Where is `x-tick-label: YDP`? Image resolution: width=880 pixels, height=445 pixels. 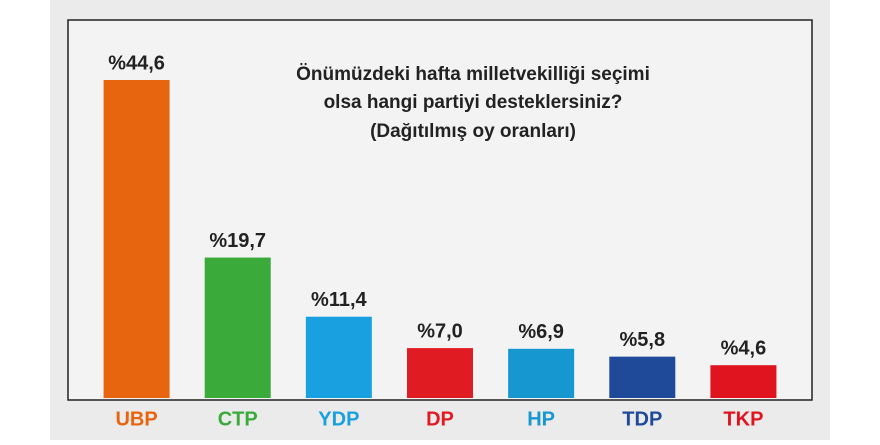 x-tick-label: YDP is located at coordinates (338, 419).